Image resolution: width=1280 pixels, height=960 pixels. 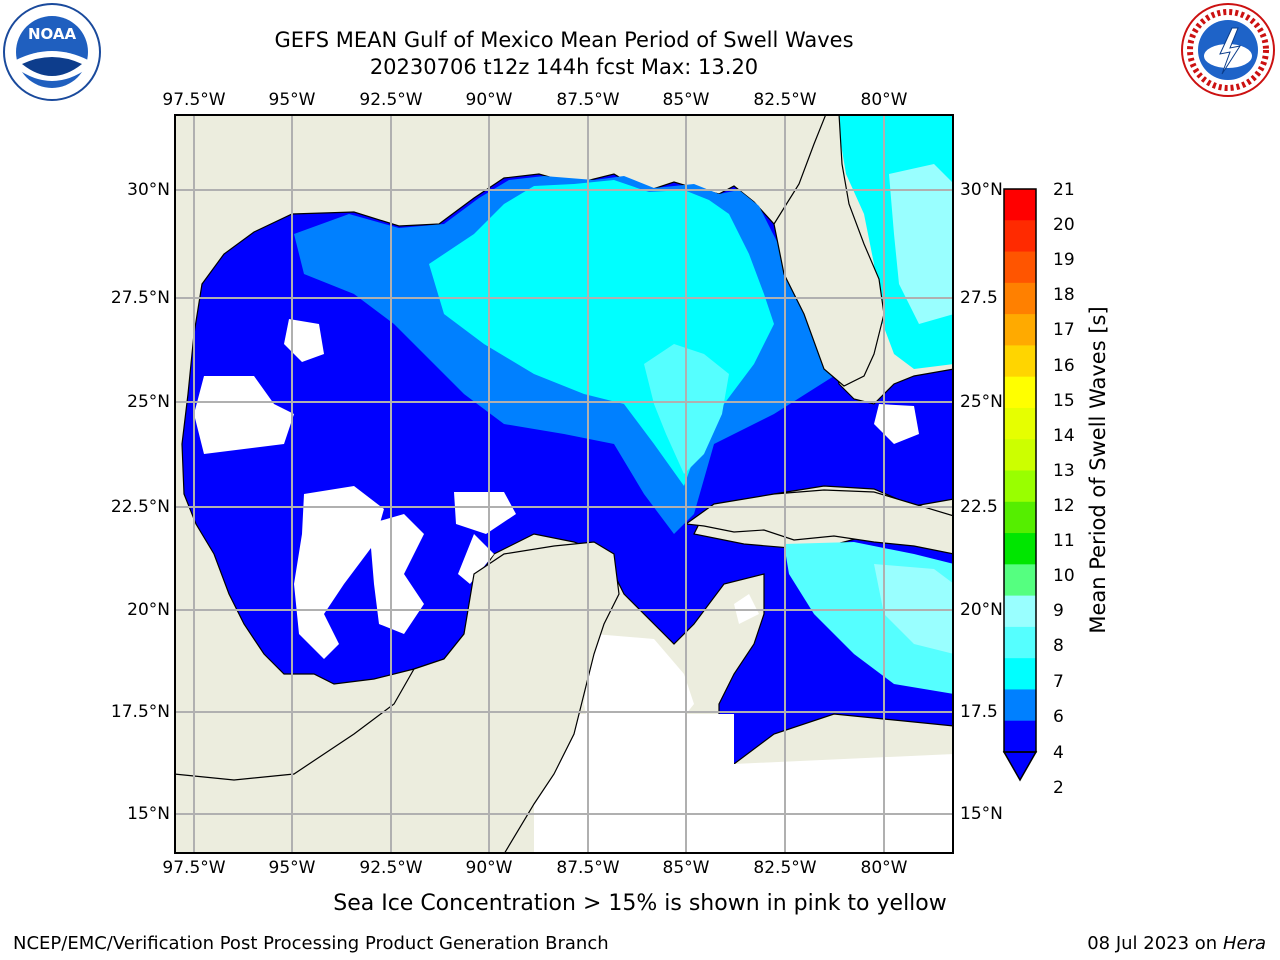 I want to click on colorbar-tick-16: 16, so click(x=1064, y=366).